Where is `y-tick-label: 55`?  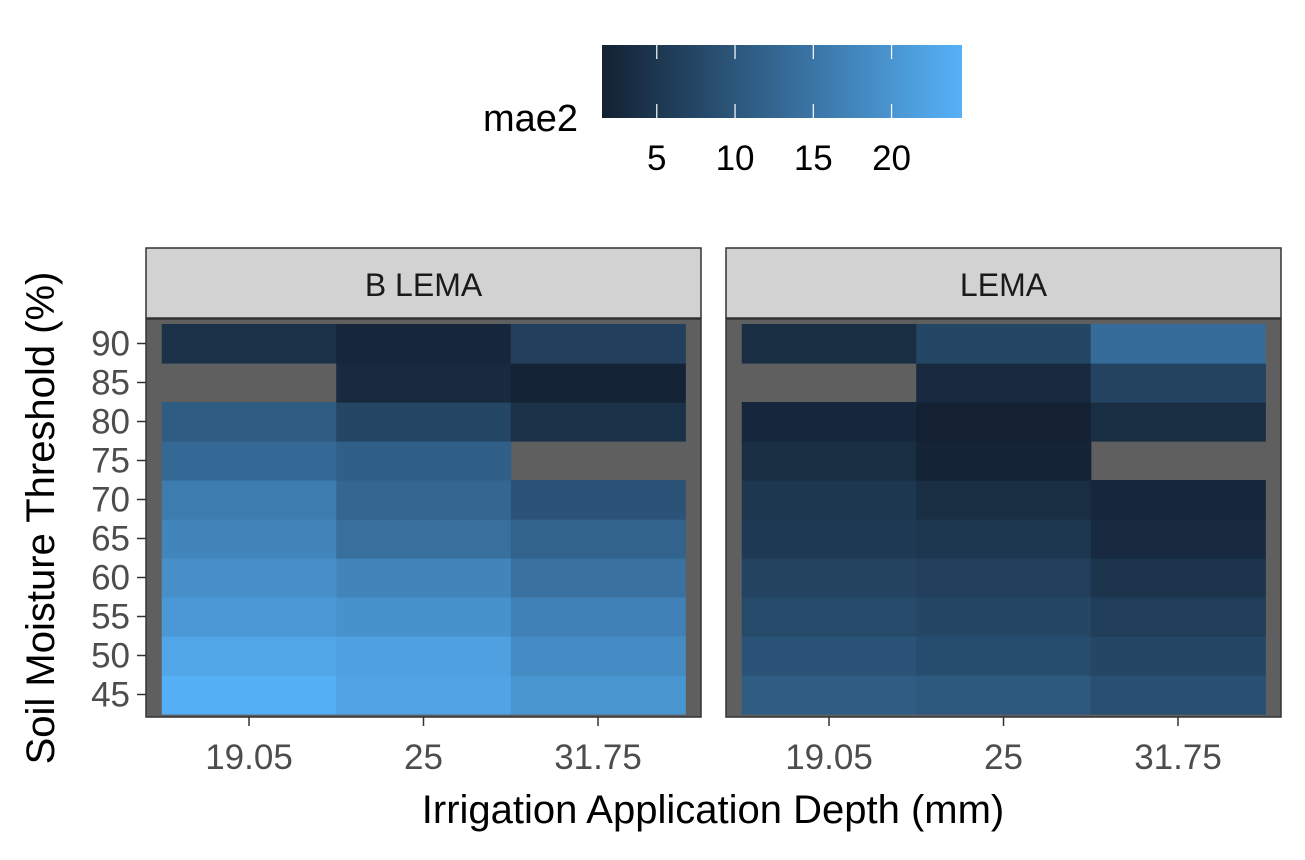 y-tick-label: 55 is located at coordinates (110, 617).